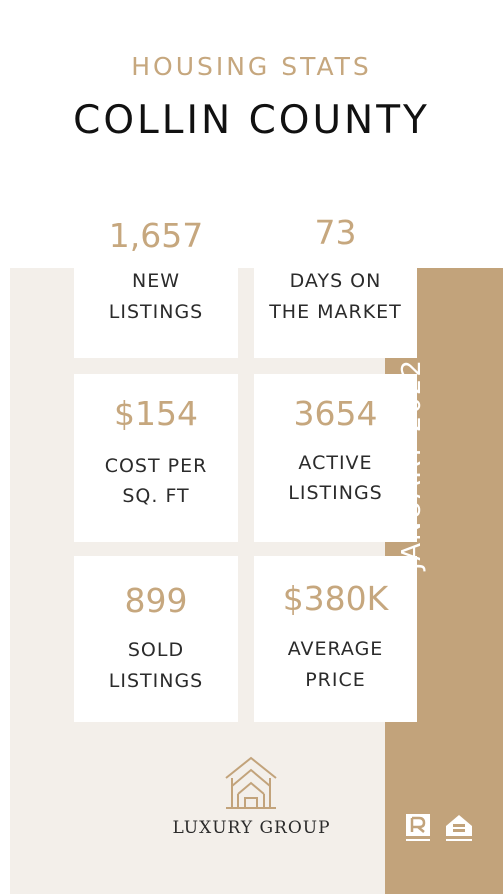  What do you see at coordinates (251, 828) in the screenshot?
I see `brand-name: LUXURY GROUP` at bounding box center [251, 828].